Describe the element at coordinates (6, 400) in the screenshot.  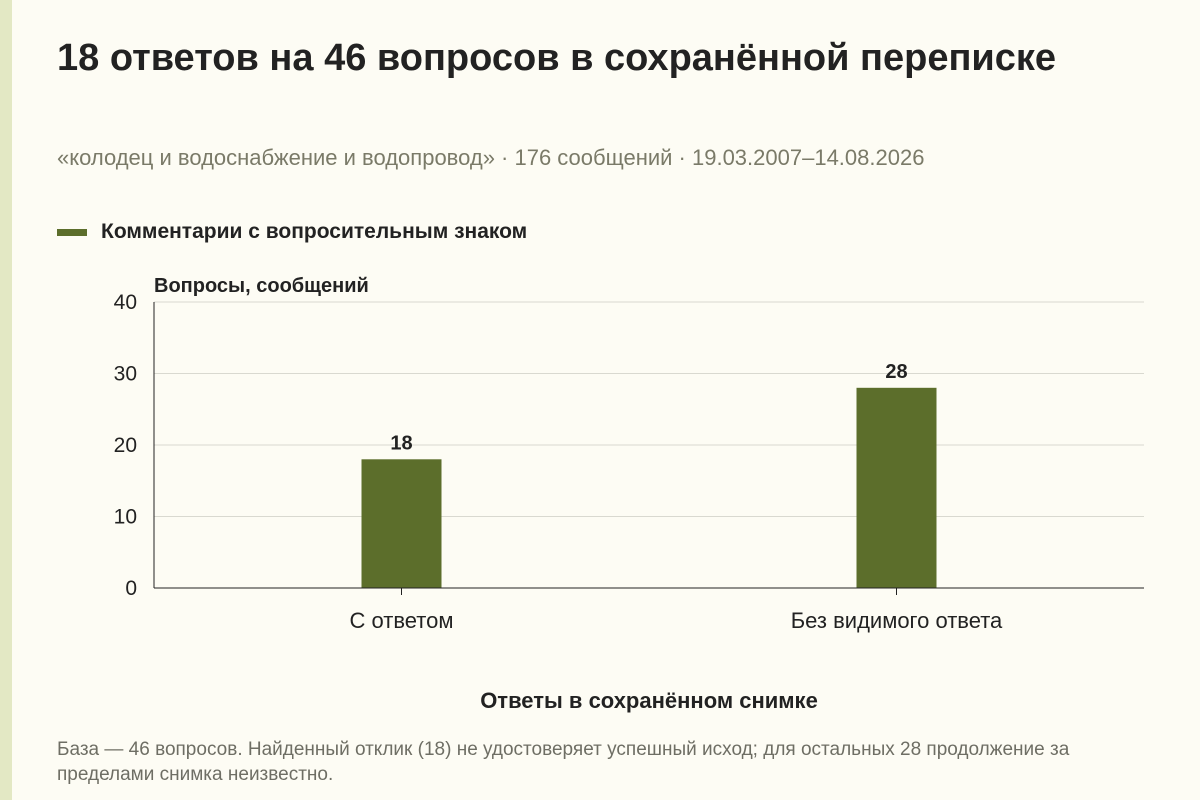
I see `left-accent-stripe` at that location.